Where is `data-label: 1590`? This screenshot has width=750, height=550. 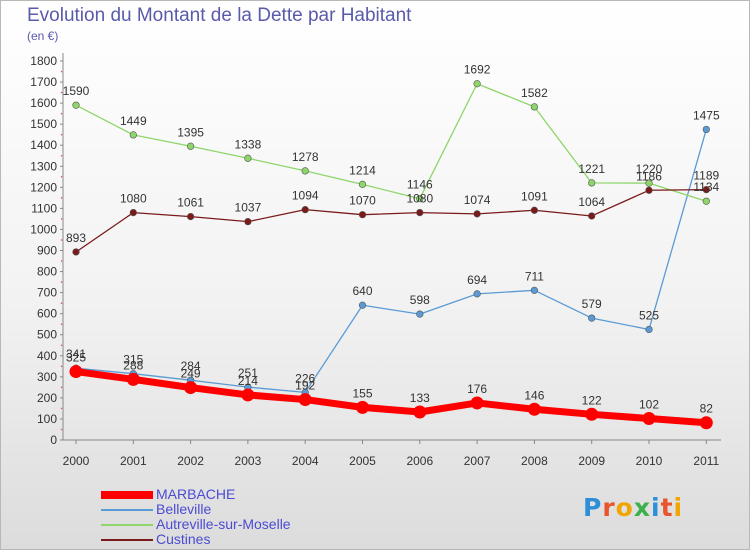 data-label: 1590 is located at coordinates (76, 91).